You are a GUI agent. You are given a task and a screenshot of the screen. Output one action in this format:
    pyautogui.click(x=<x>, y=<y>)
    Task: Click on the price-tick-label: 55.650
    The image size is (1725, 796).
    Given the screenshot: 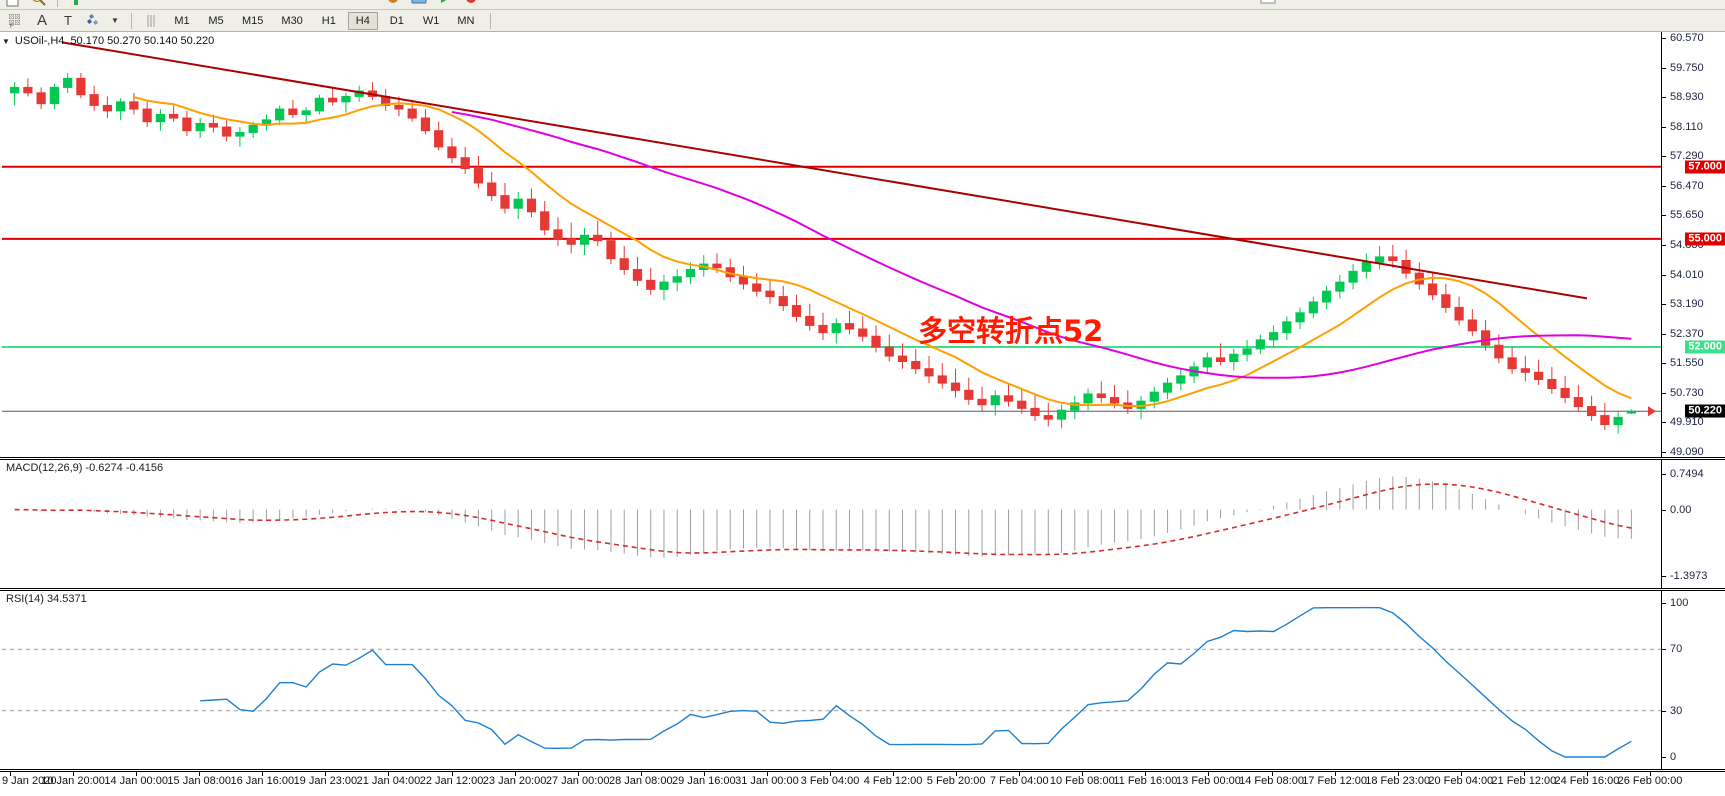 What is the action you would take?
    pyautogui.click(x=1687, y=215)
    